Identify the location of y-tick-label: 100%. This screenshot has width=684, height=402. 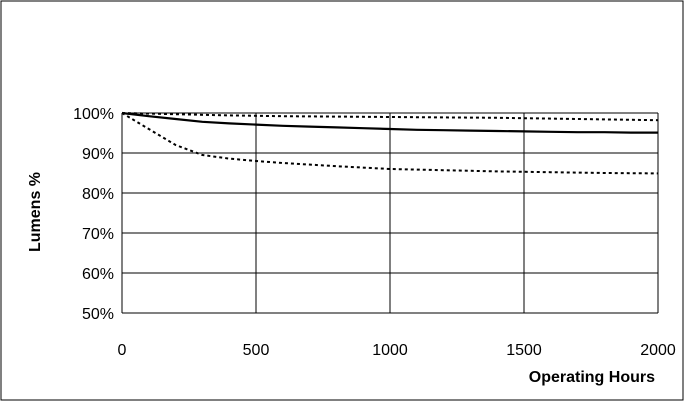
(93, 114).